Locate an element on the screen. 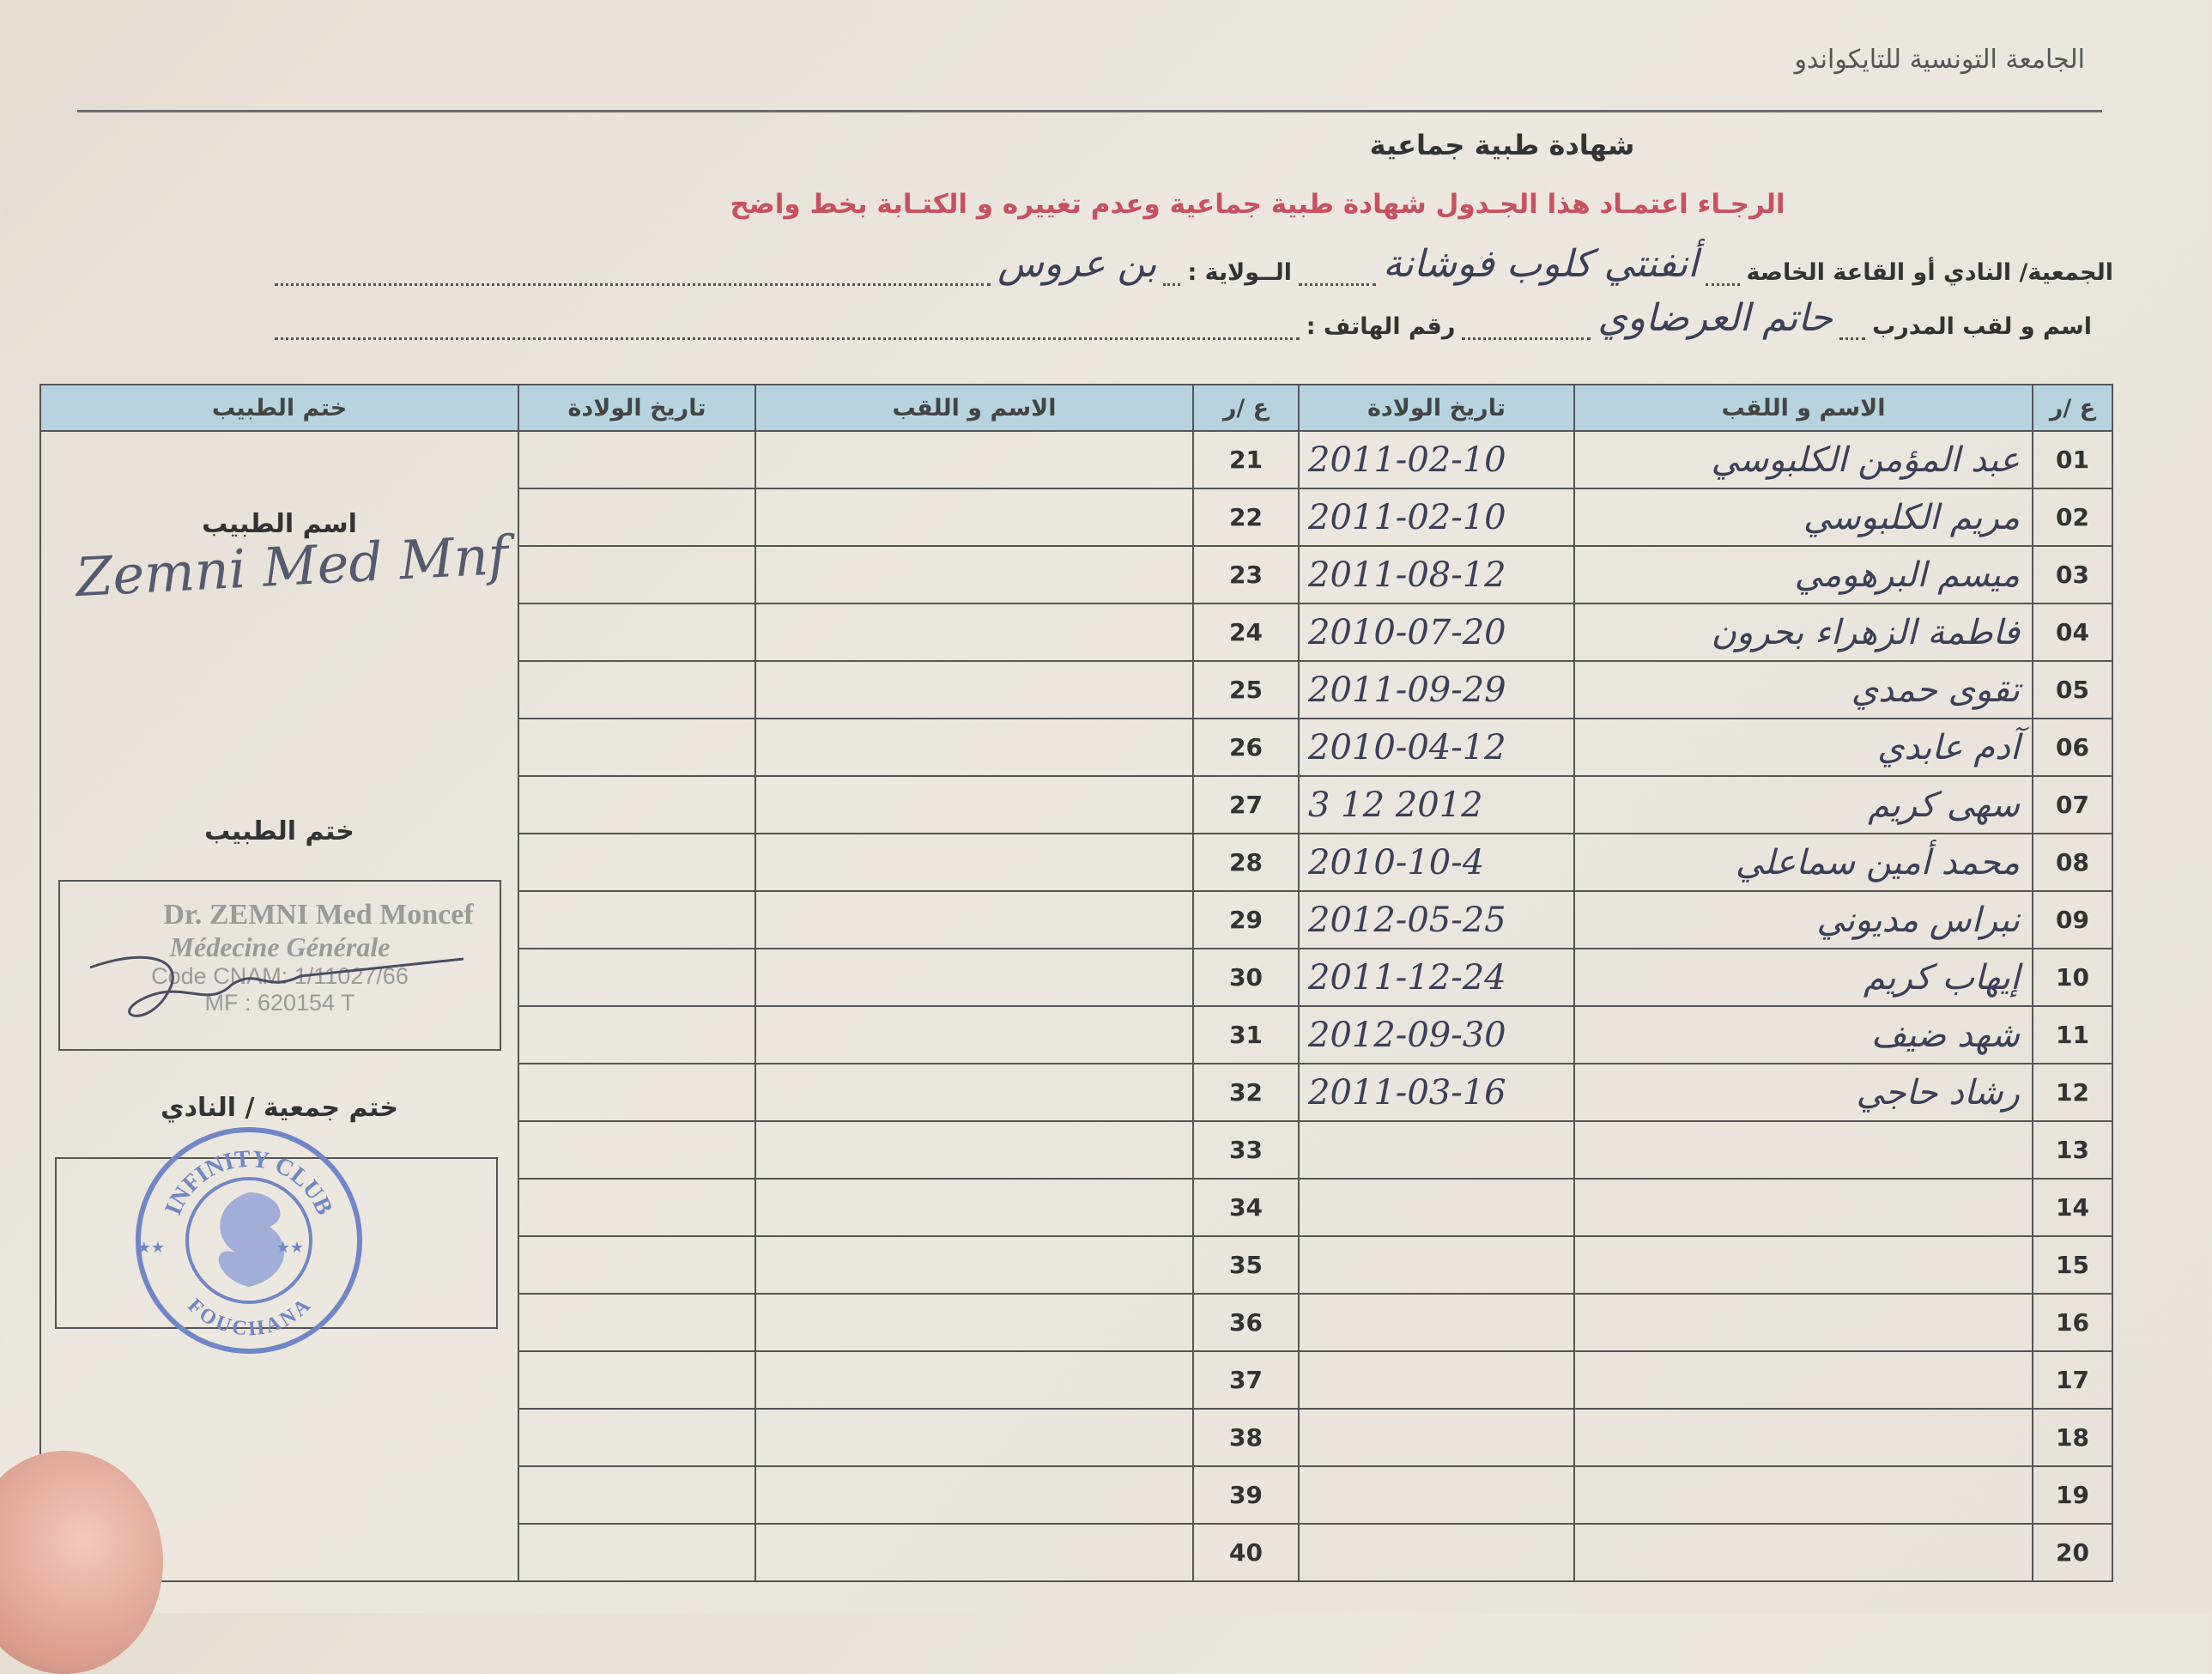  athlete-dob: 2012 12 3 is located at coordinates (1437, 804).